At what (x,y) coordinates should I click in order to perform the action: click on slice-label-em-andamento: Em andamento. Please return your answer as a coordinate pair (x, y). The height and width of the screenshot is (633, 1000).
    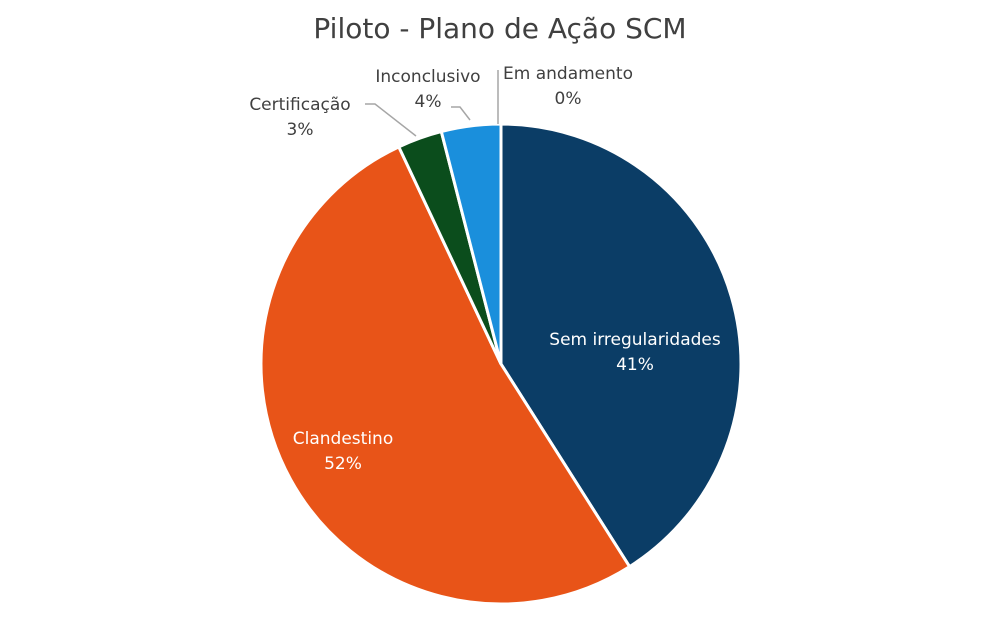
    Looking at the image, I should click on (568, 74).